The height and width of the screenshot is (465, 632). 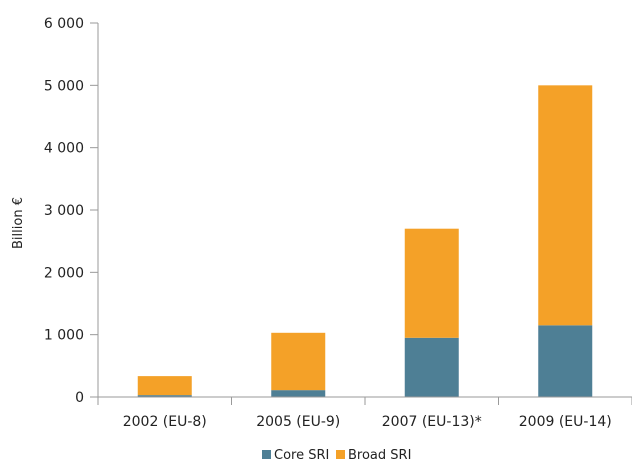 I want to click on y-tick-label: 4 000, so click(x=64, y=149).